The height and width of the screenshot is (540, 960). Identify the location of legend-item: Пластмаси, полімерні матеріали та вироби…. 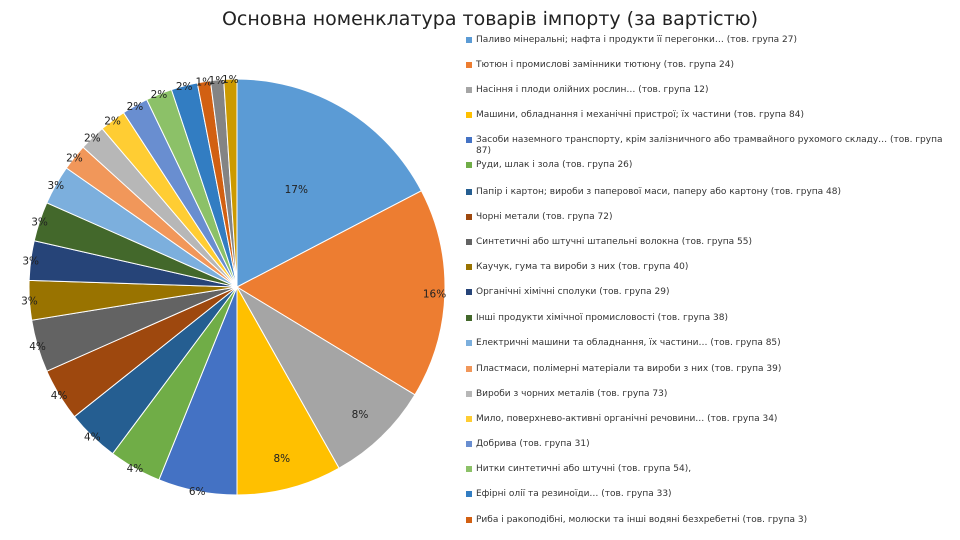
(709, 369).